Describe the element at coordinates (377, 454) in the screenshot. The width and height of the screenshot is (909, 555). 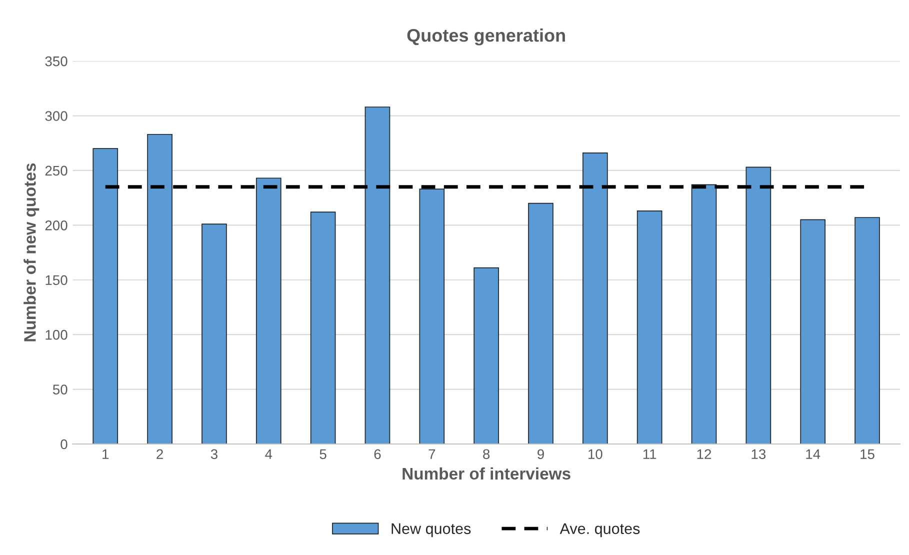
I see `x-tick-label: 6` at that location.